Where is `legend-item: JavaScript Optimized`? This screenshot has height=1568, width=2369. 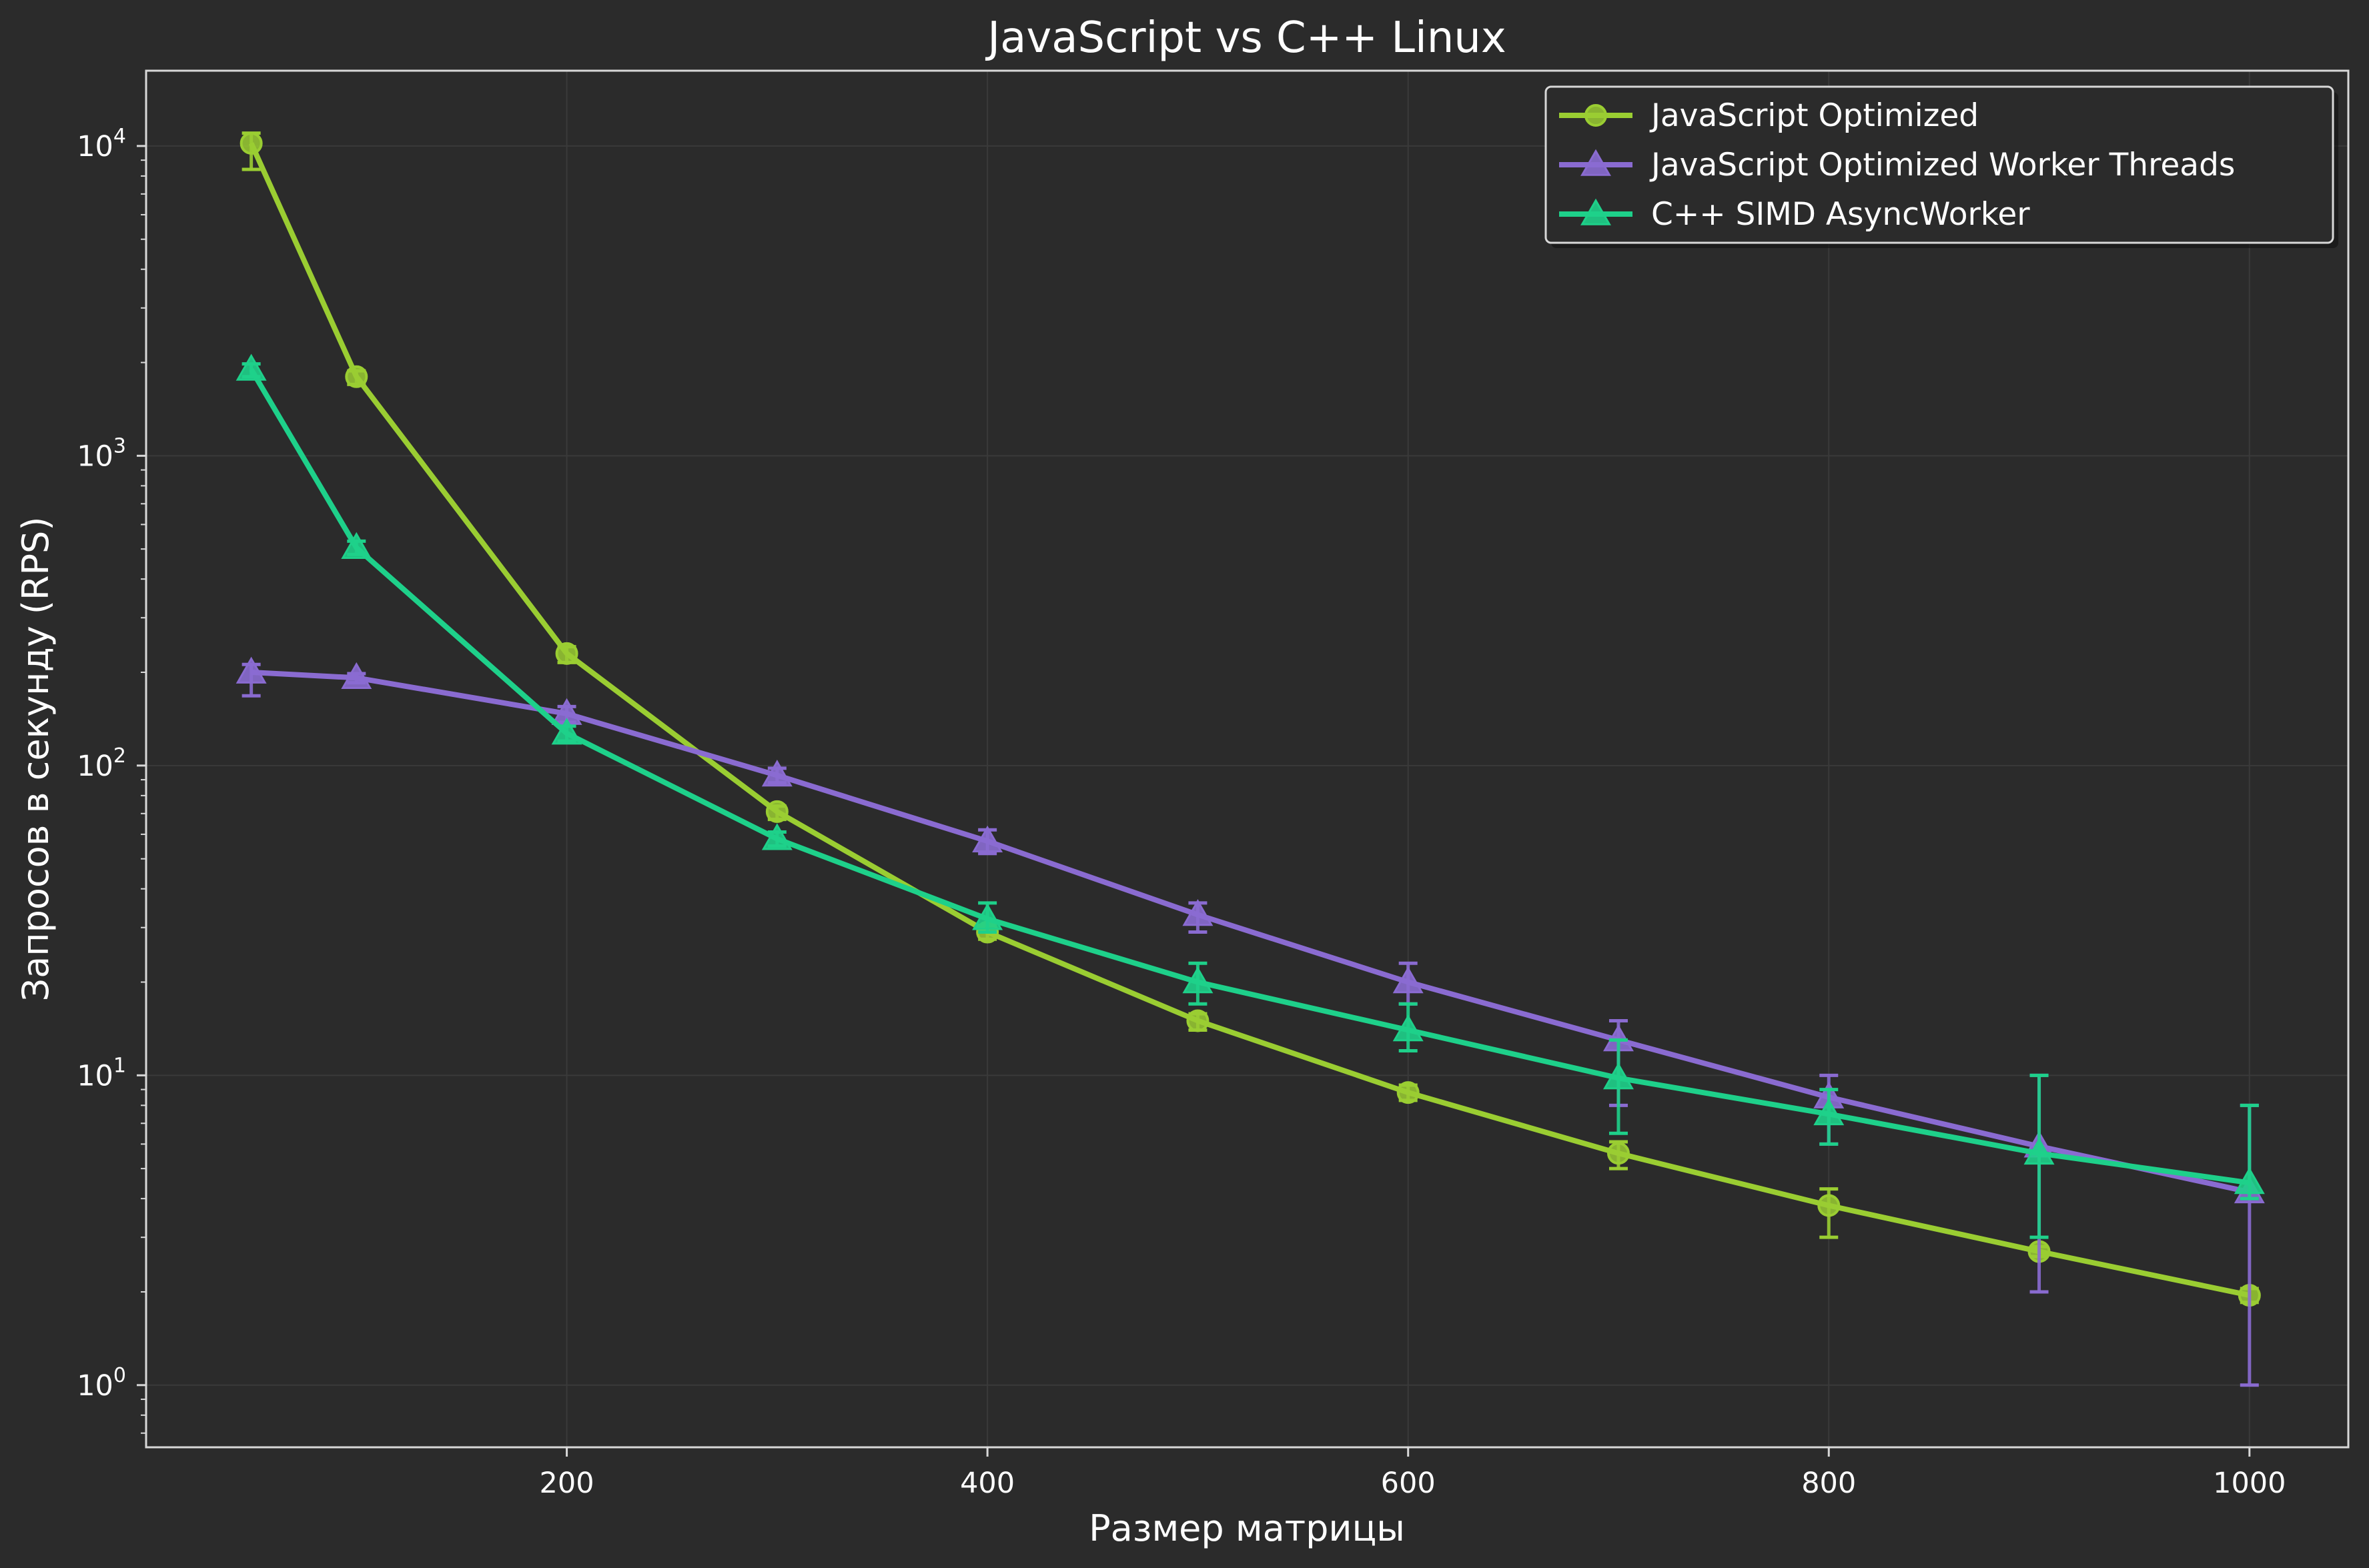 legend-item: JavaScript Optimized is located at coordinates (1769, 115).